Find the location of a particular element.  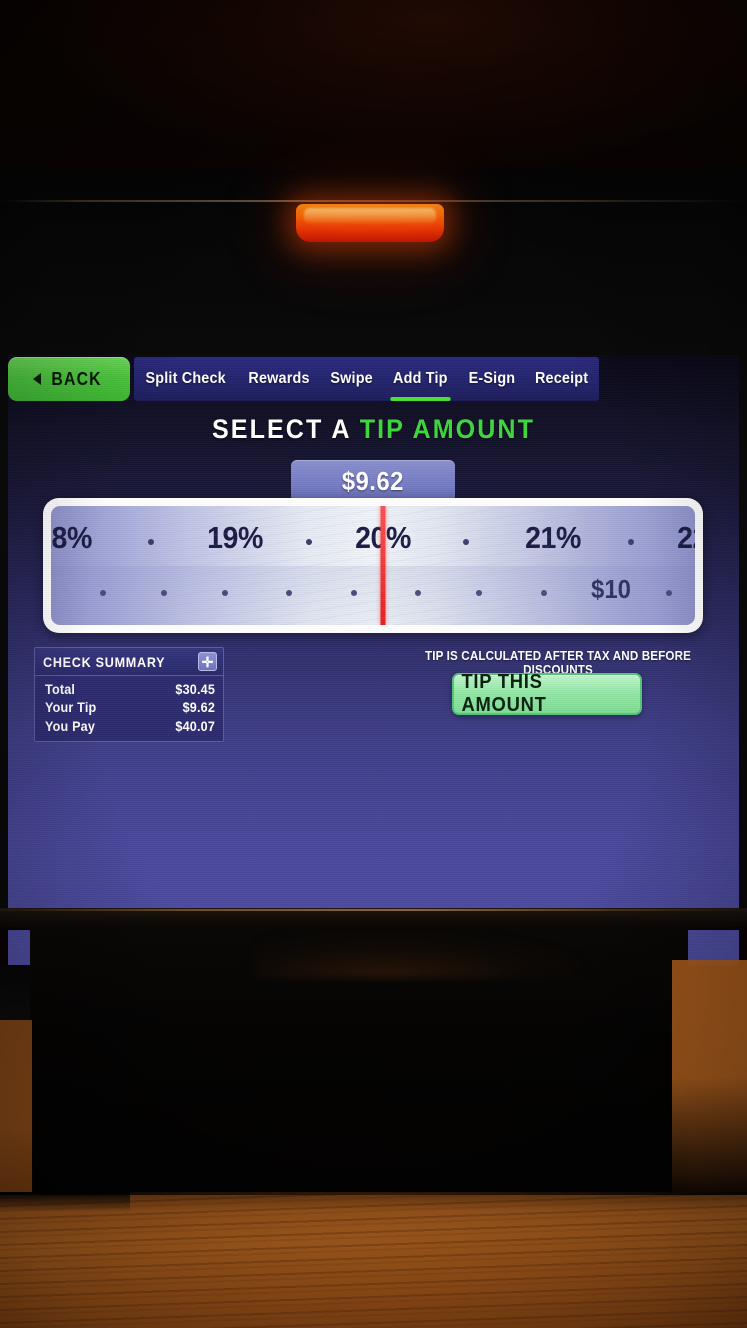

tab-rewards: Rewards is located at coordinates (279, 379).